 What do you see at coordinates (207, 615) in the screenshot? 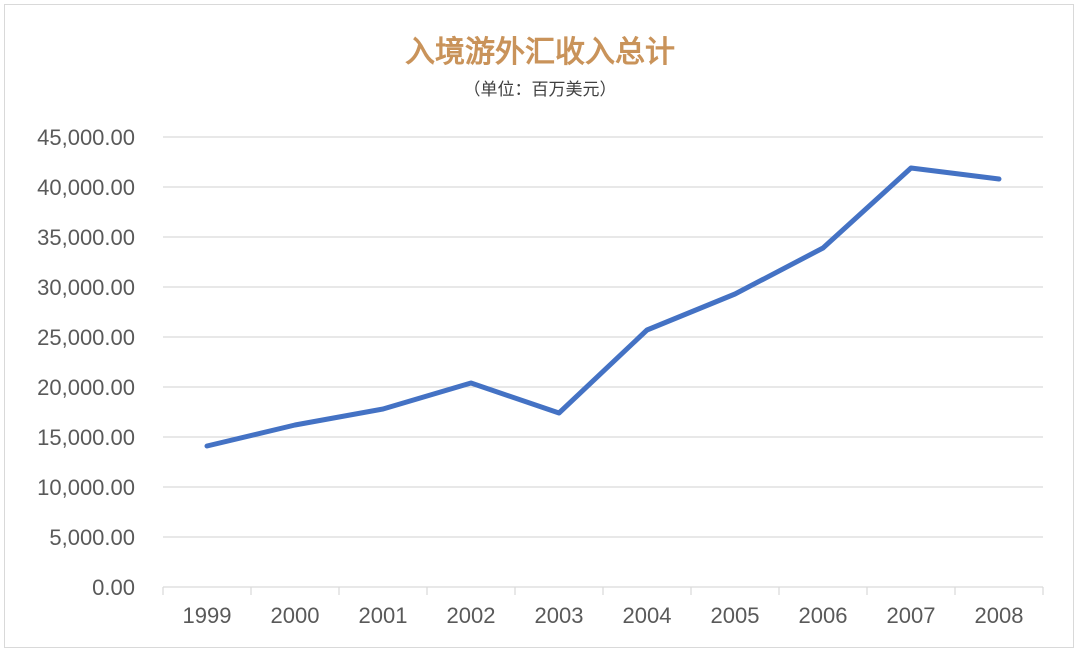
I see `x-tick-label: 1999` at bounding box center [207, 615].